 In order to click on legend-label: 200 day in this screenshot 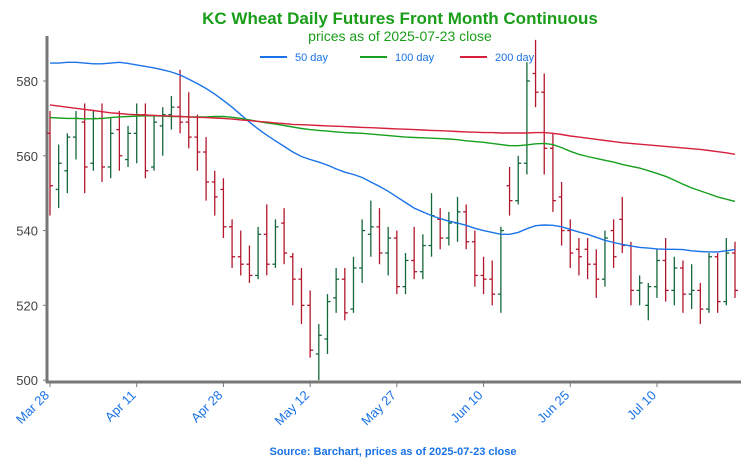, I will do `click(515, 58)`.